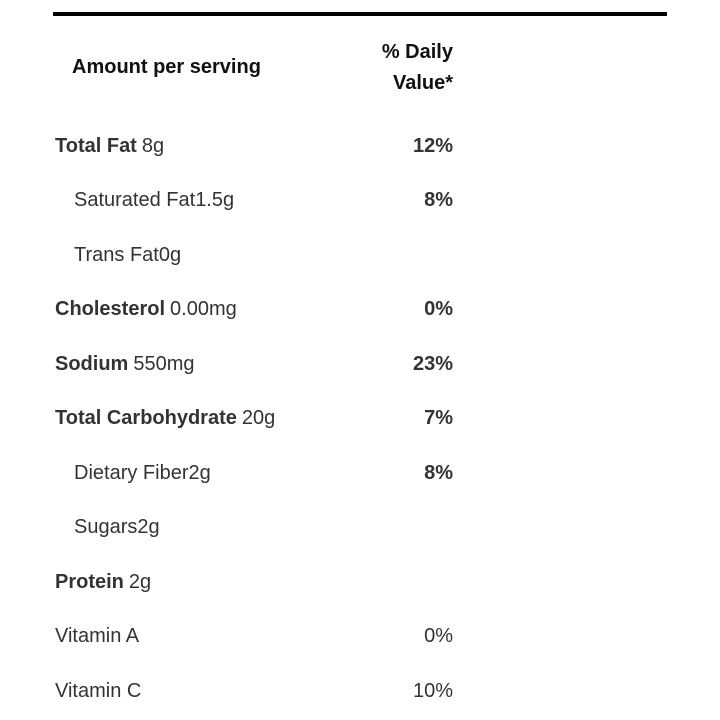  I want to click on nutrient-name: Saturated Fat, so click(135, 200).